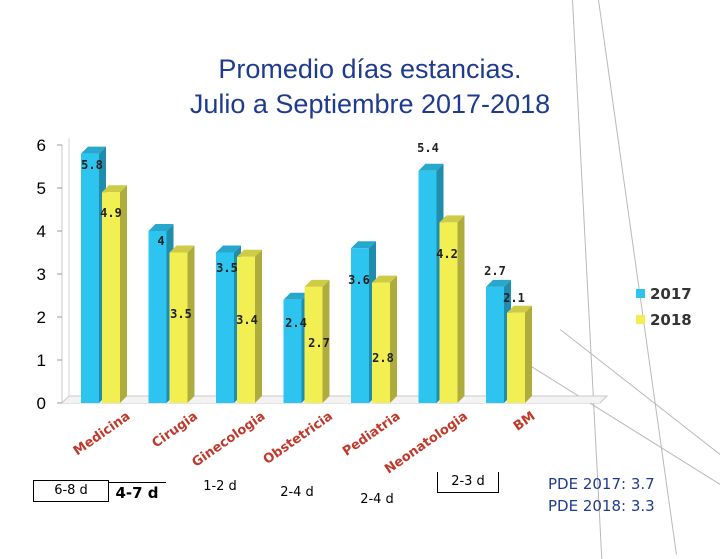 The width and height of the screenshot is (720, 559). I want to click on stay-range-label: 6-8 d, so click(71, 491).